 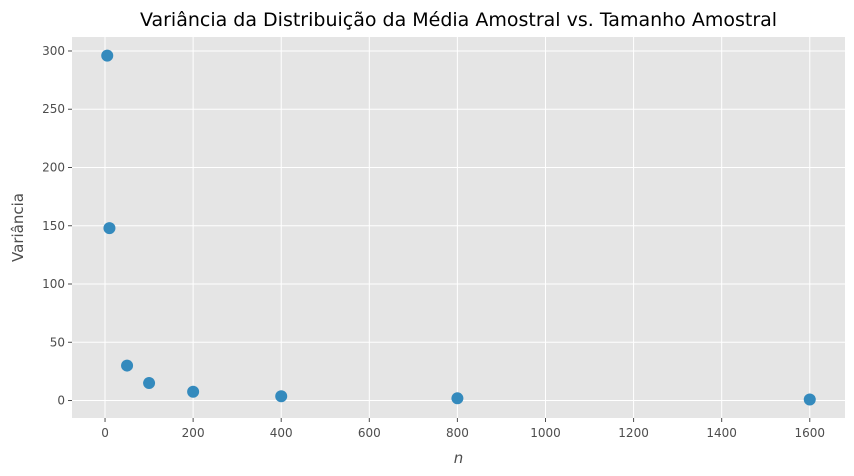 I want to click on x-tick-label: 1000, so click(x=545, y=433).